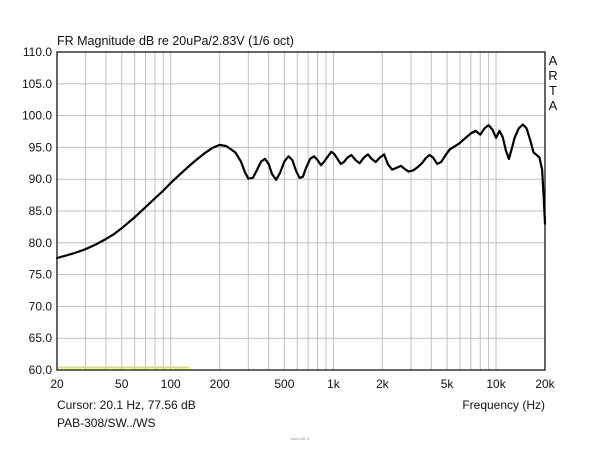  Describe the element at coordinates (448, 384) in the screenshot. I see `x-tick-label: 5k` at that location.